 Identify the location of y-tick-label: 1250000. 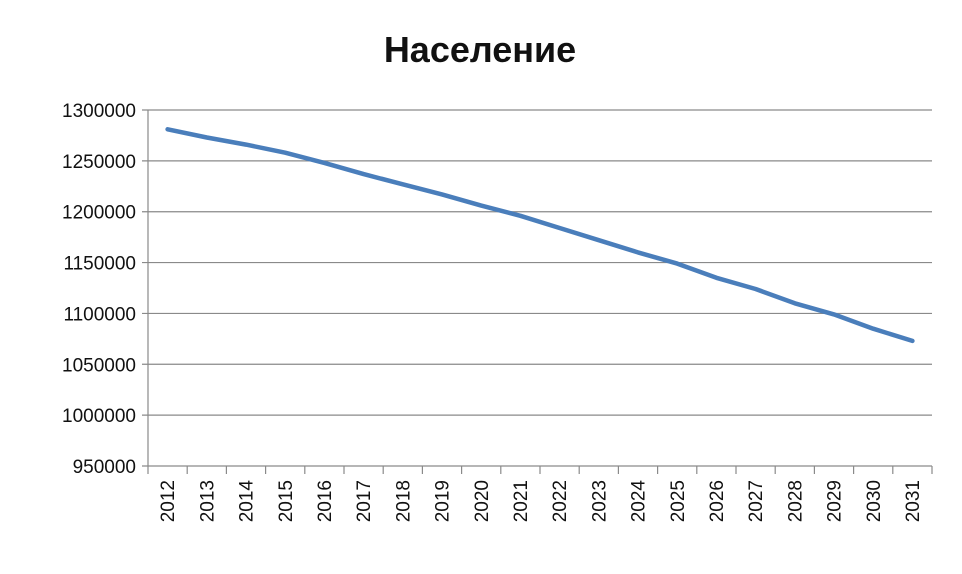
(99, 162).